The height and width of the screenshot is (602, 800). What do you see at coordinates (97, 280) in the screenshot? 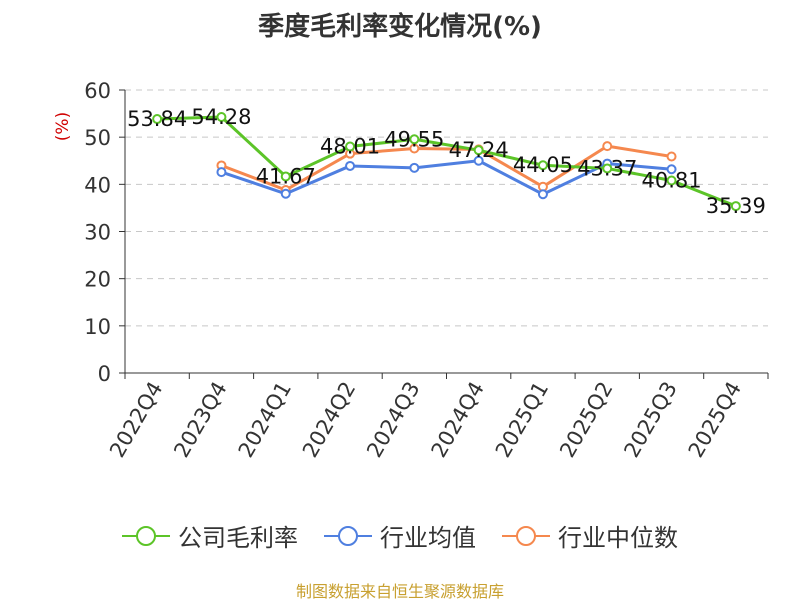
I see `y-tick-label: 20` at bounding box center [97, 280].